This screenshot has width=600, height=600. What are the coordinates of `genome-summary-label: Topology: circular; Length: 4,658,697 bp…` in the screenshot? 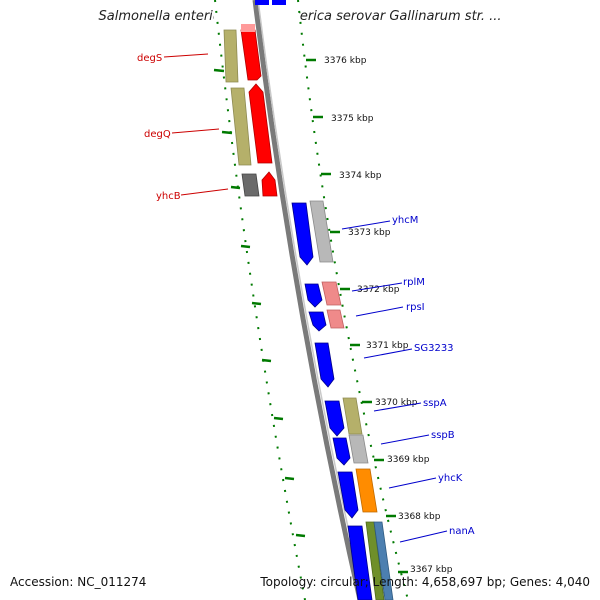 It's located at (425, 582).